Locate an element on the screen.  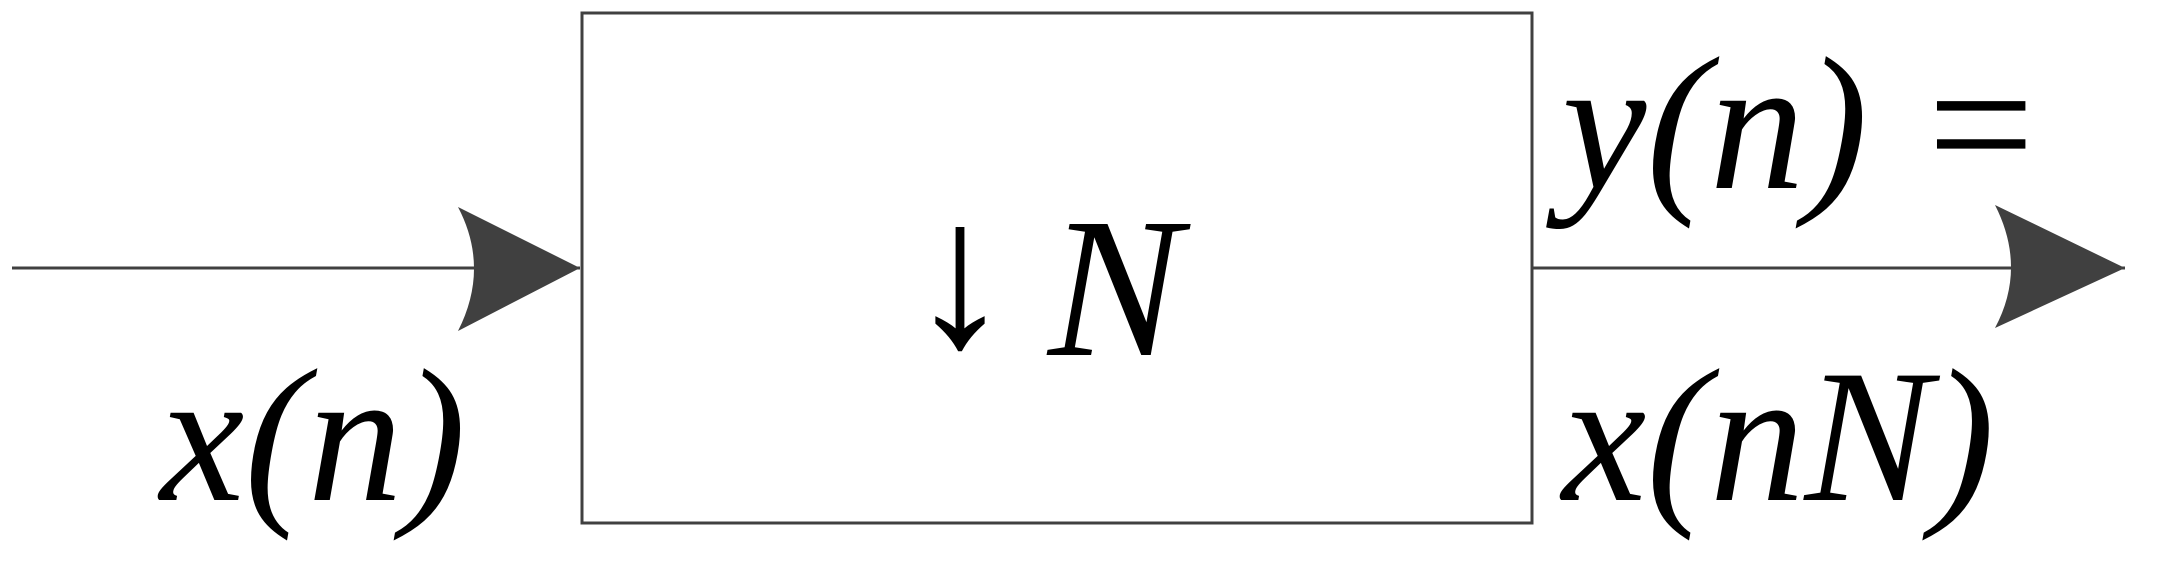
output-label-top: y(n) = is located at coordinates (1795, 125).